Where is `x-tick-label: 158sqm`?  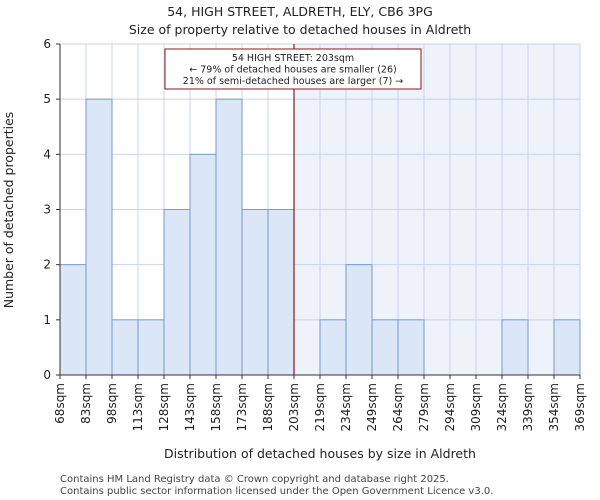
x-tick-label: 158sqm is located at coordinates (216, 407).